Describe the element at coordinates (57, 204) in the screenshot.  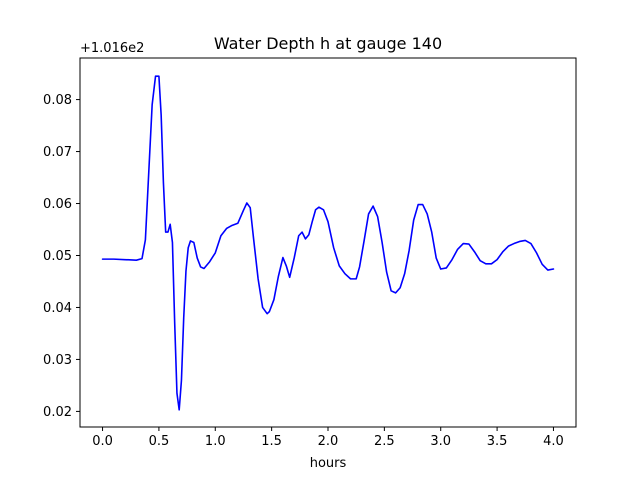
I see `y-tick-label: 0.06` at that location.